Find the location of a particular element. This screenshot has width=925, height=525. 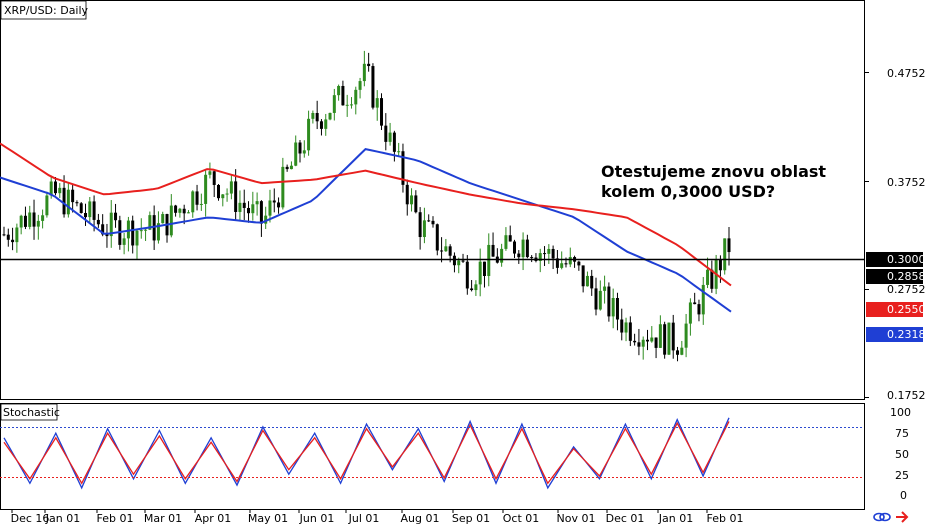

stoch-title: Stochastic is located at coordinates (31, 412).